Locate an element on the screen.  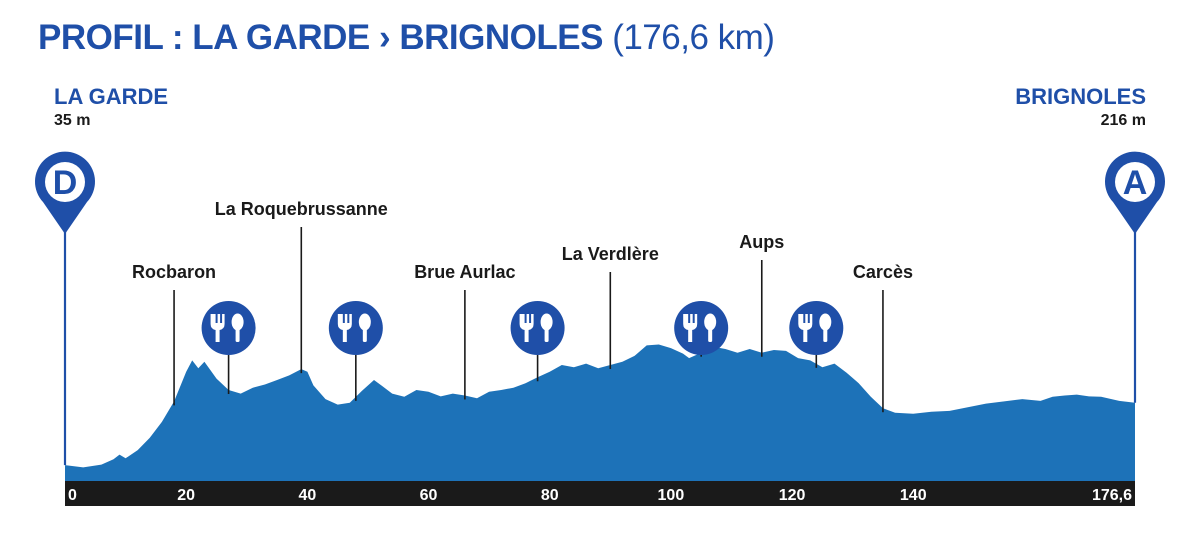
chart-title: PROFIL : LA GARDE › BRIGNOLES (176,6 km) is located at coordinates (406, 38).